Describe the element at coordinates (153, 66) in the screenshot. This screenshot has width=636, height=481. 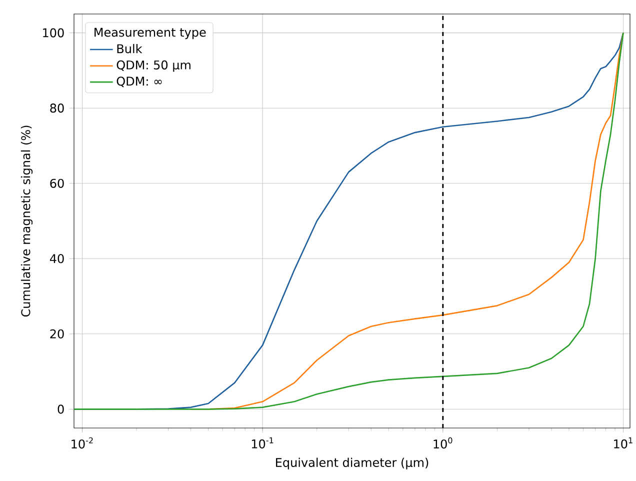
I see `legend-label: QDM: 50 μm` at that location.